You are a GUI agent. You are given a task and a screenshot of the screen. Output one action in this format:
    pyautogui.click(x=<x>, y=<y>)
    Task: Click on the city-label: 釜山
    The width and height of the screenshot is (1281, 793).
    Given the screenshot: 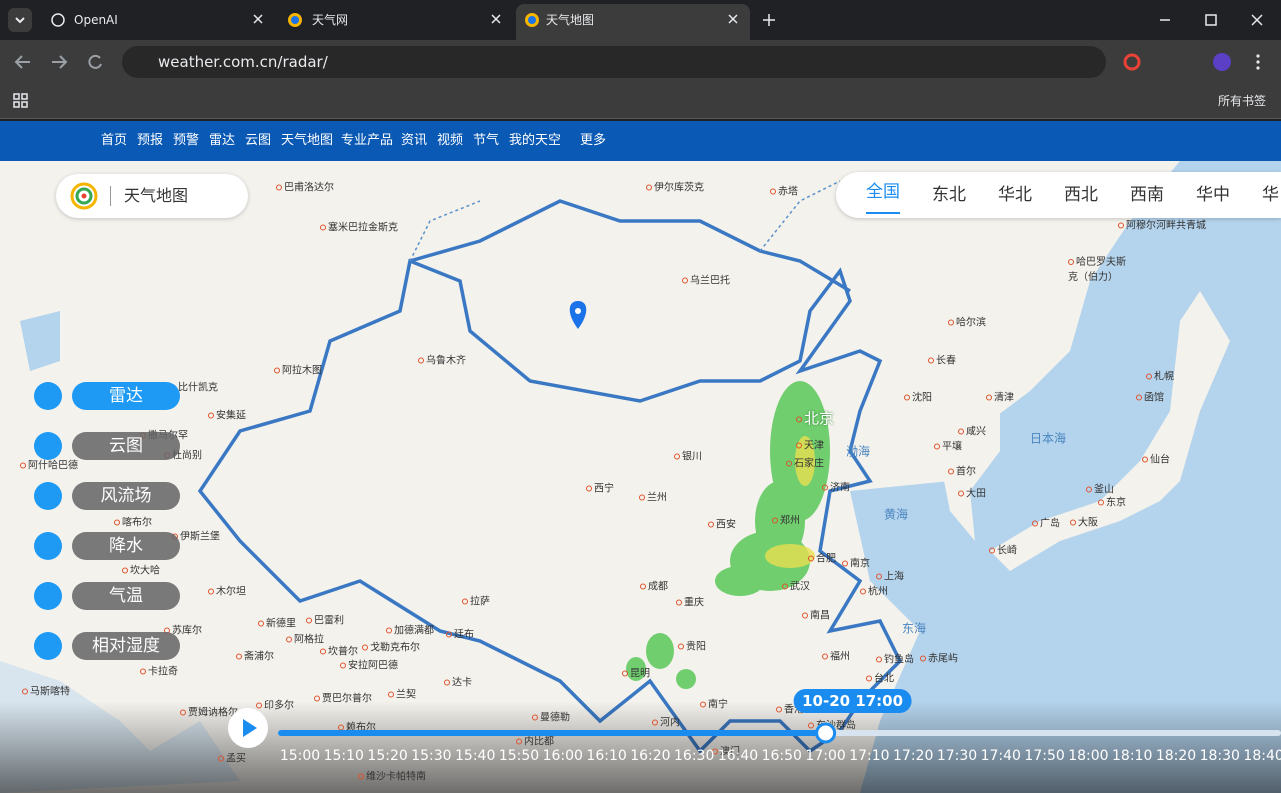 What is the action you would take?
    pyautogui.click(x=1100, y=488)
    